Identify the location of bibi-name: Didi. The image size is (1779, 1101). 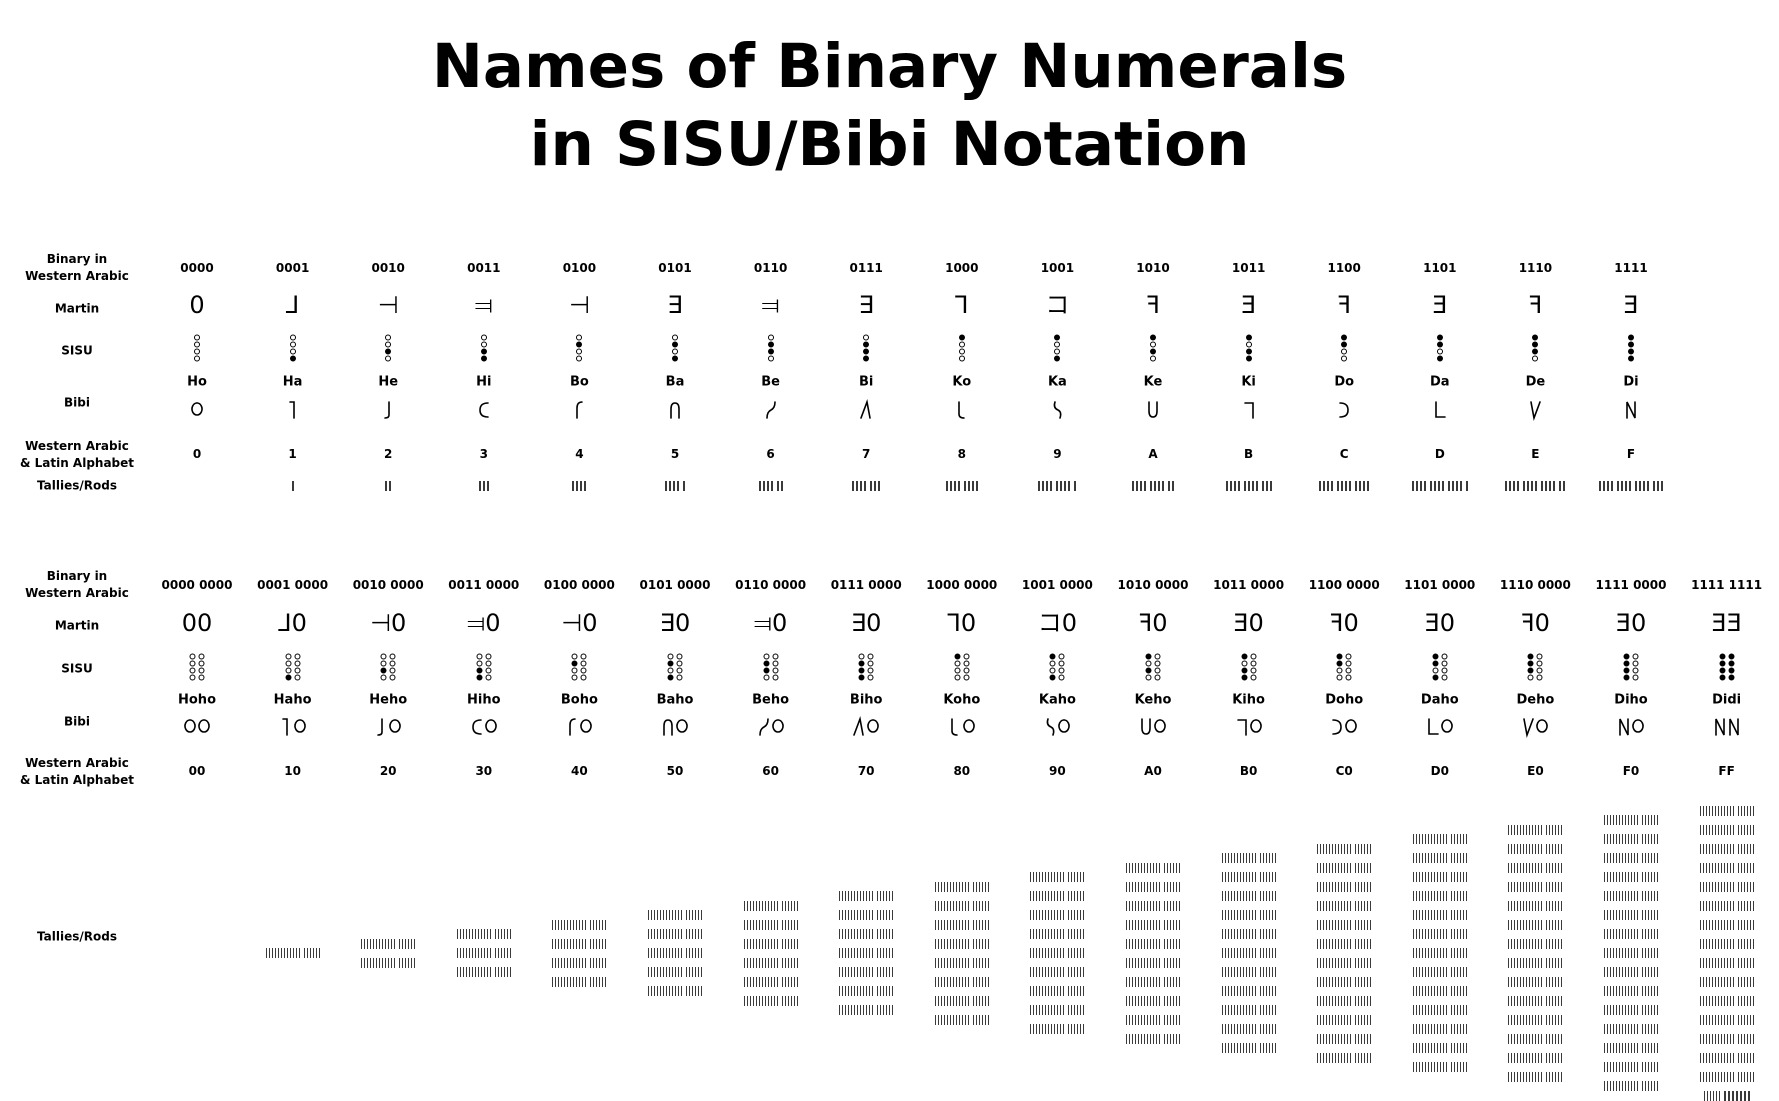
(1727, 700).